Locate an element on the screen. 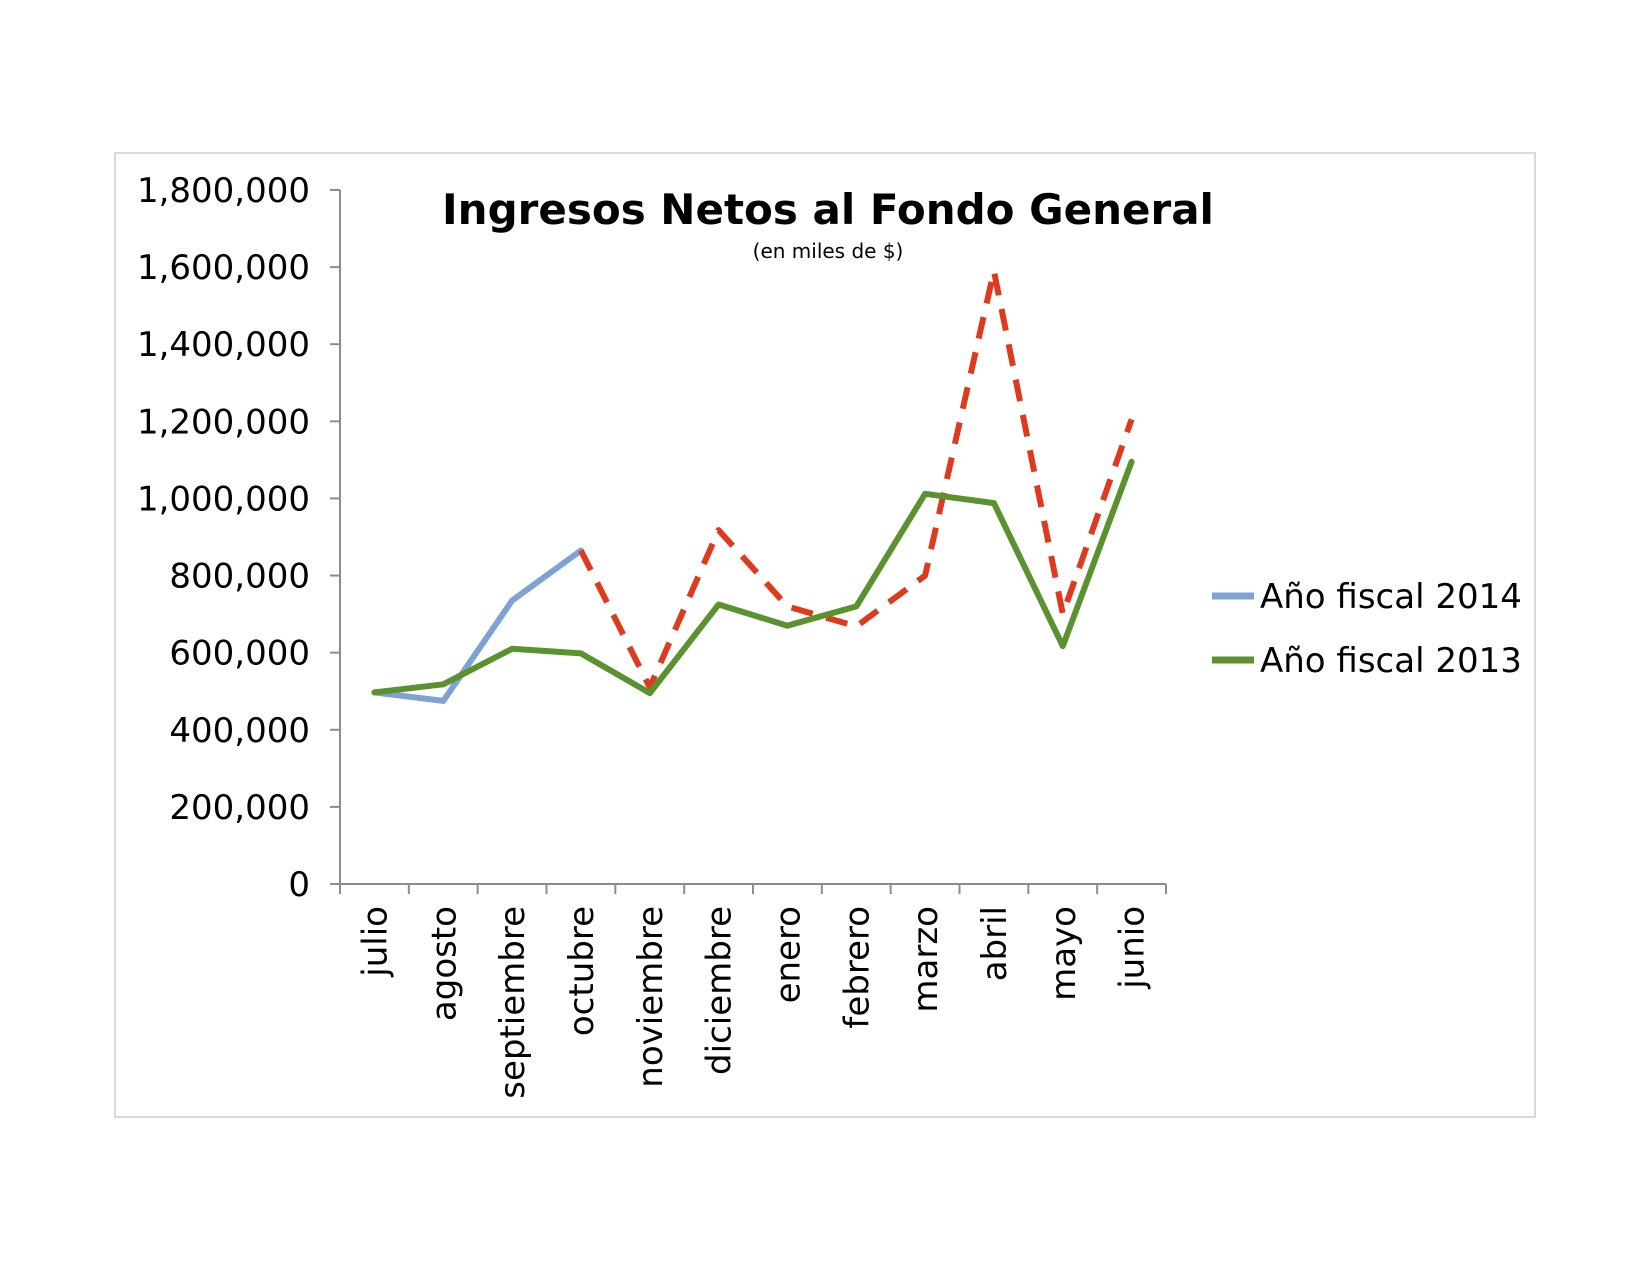  x-tick-label-mayo: mayo is located at coordinates (1064, 953).